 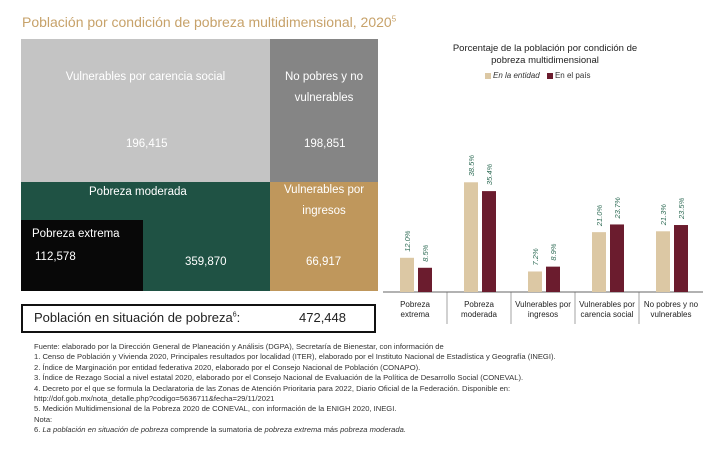 I want to click on treemap-label-pobreza-extrema: Pobreza extrema, so click(x=76, y=234).